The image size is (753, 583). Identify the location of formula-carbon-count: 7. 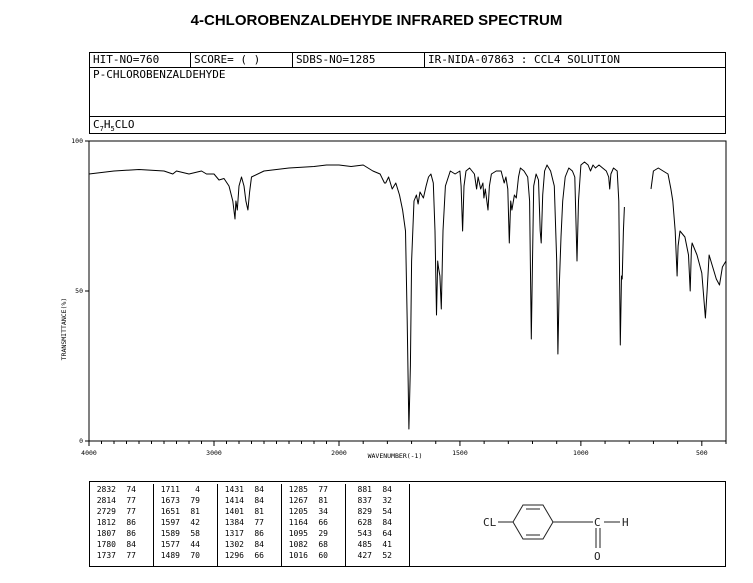
(101, 129).